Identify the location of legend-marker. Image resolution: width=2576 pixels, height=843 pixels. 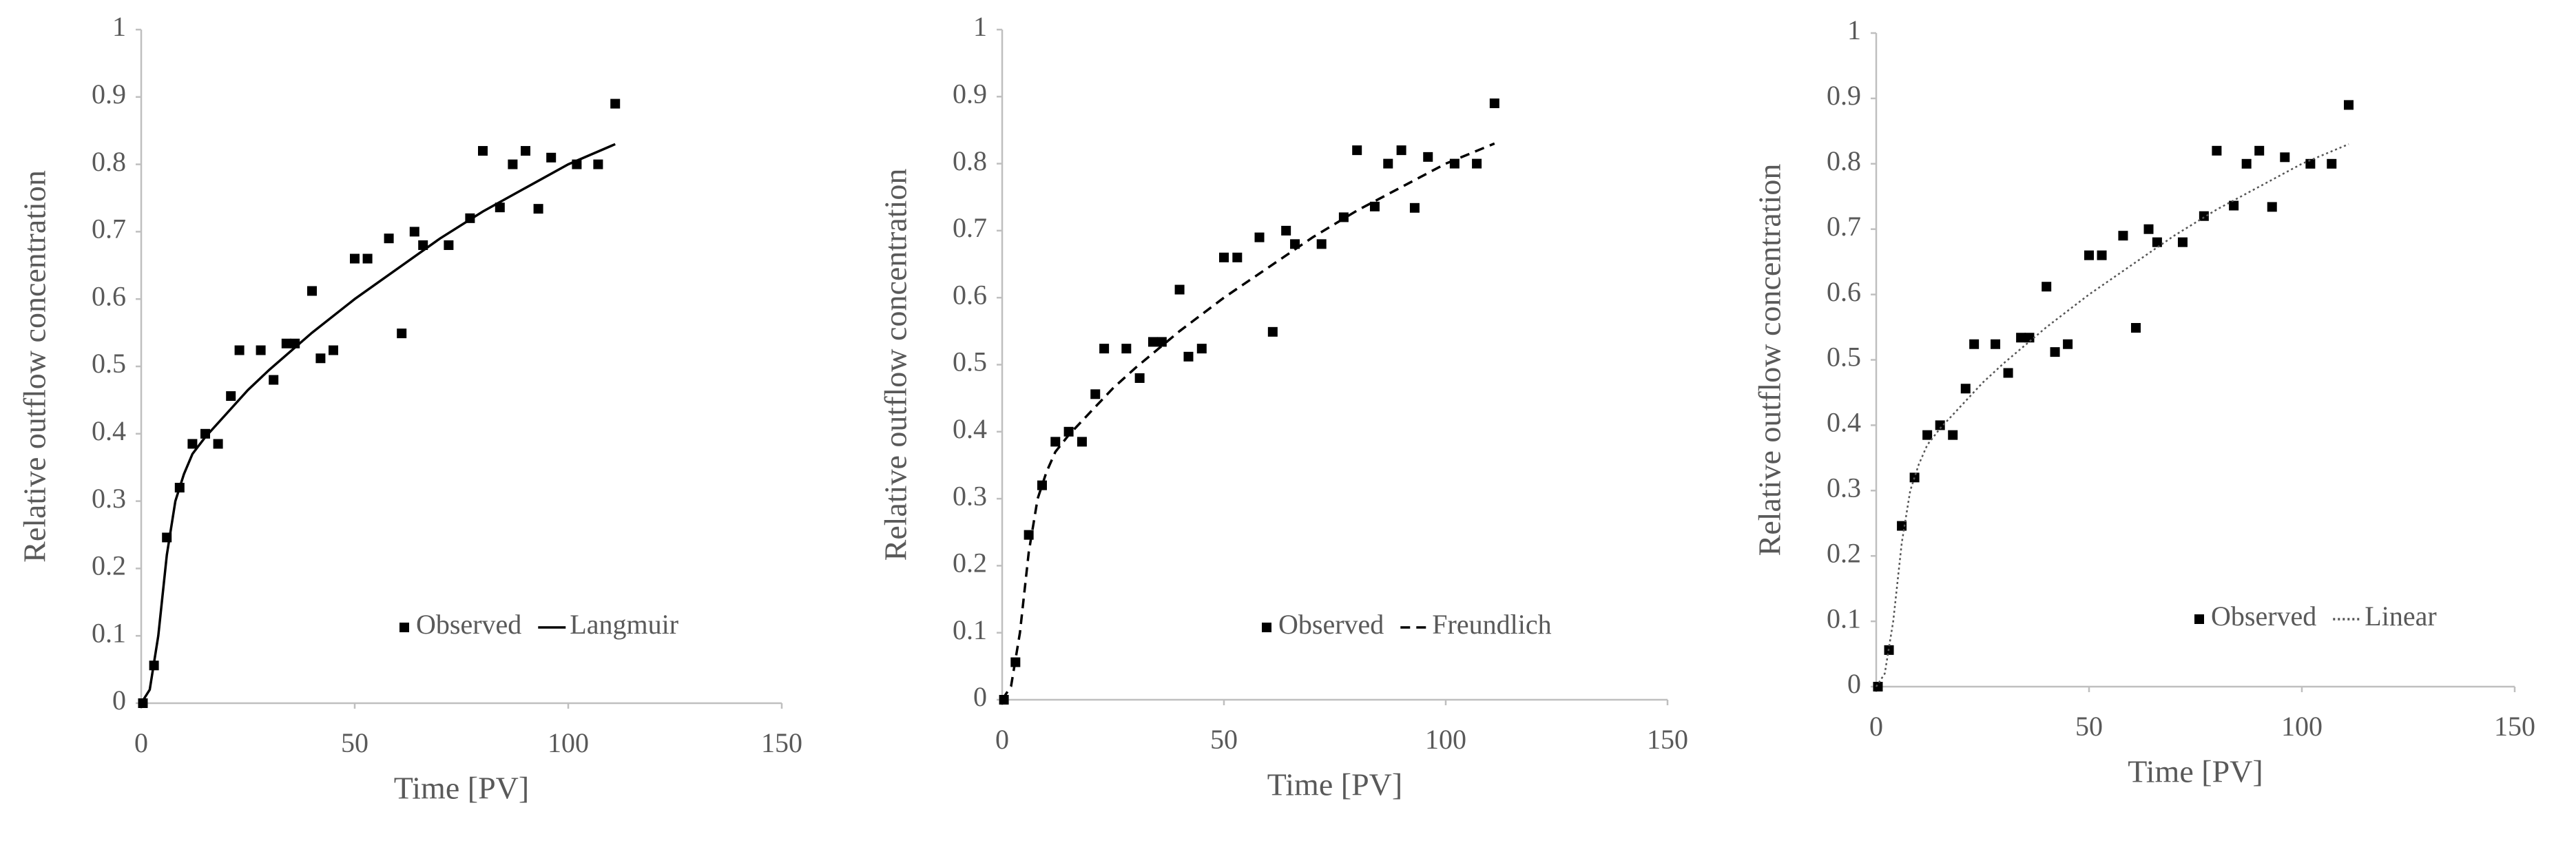
(2199, 619).